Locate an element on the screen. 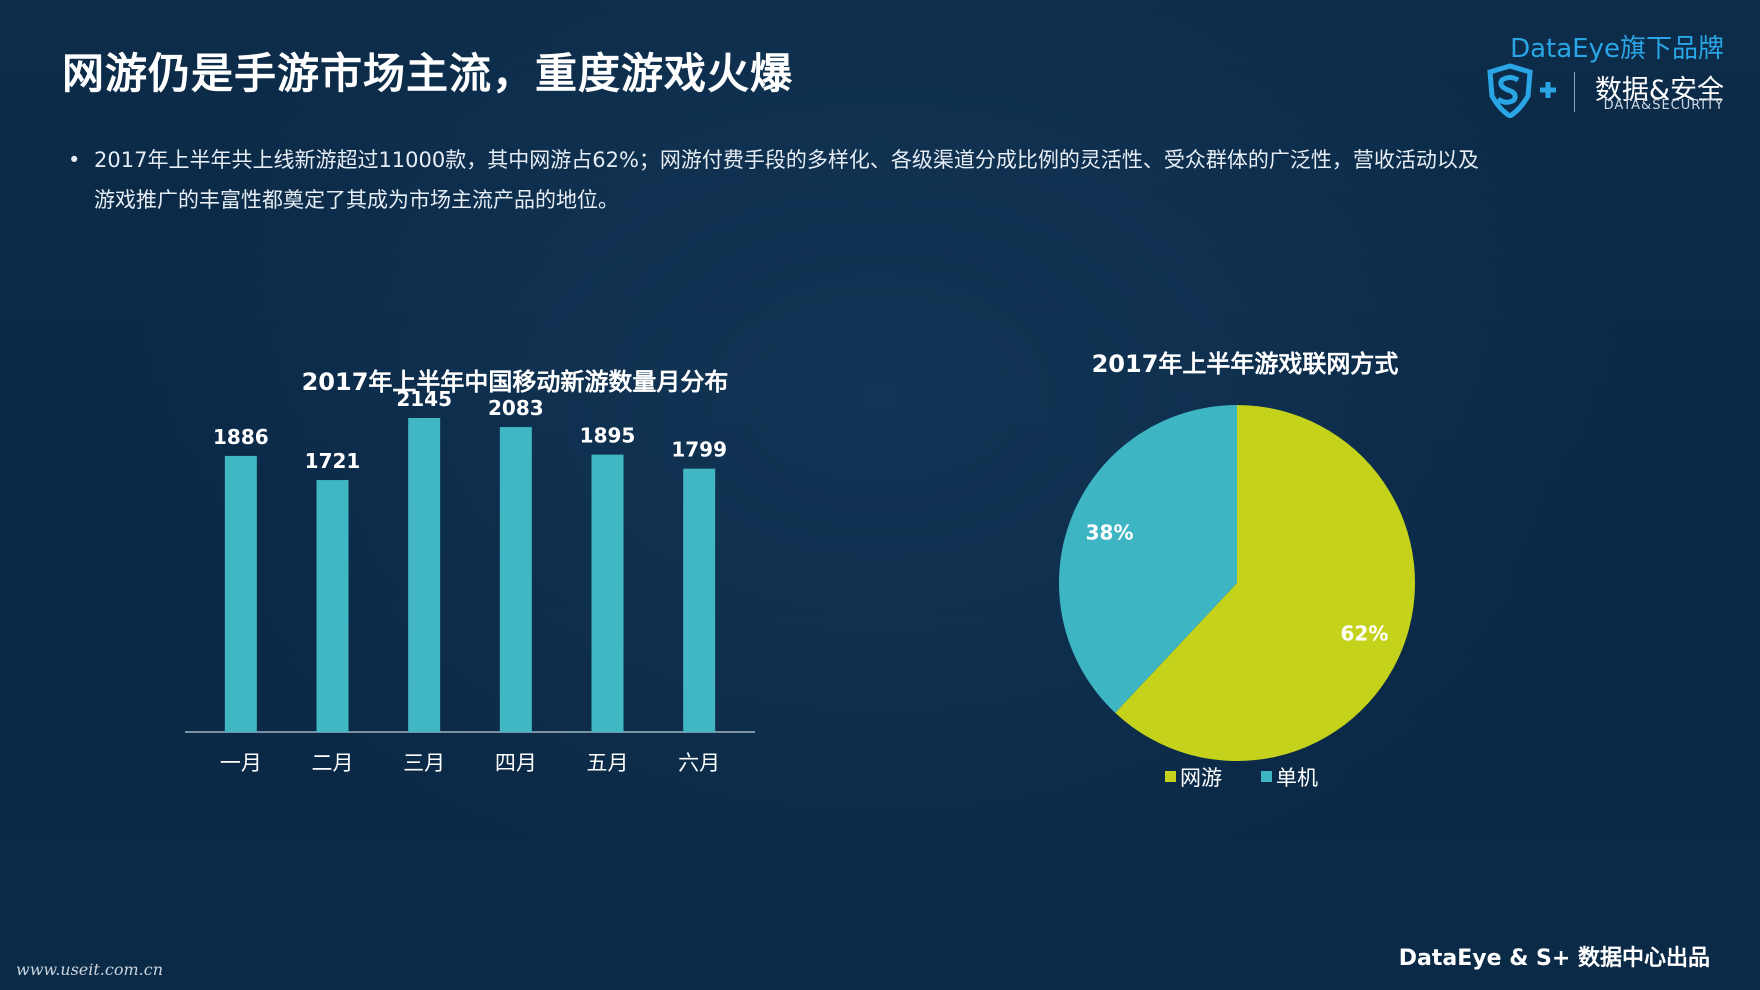  brand-name-cn: 数据&安全 is located at coordinates (1659, 90).